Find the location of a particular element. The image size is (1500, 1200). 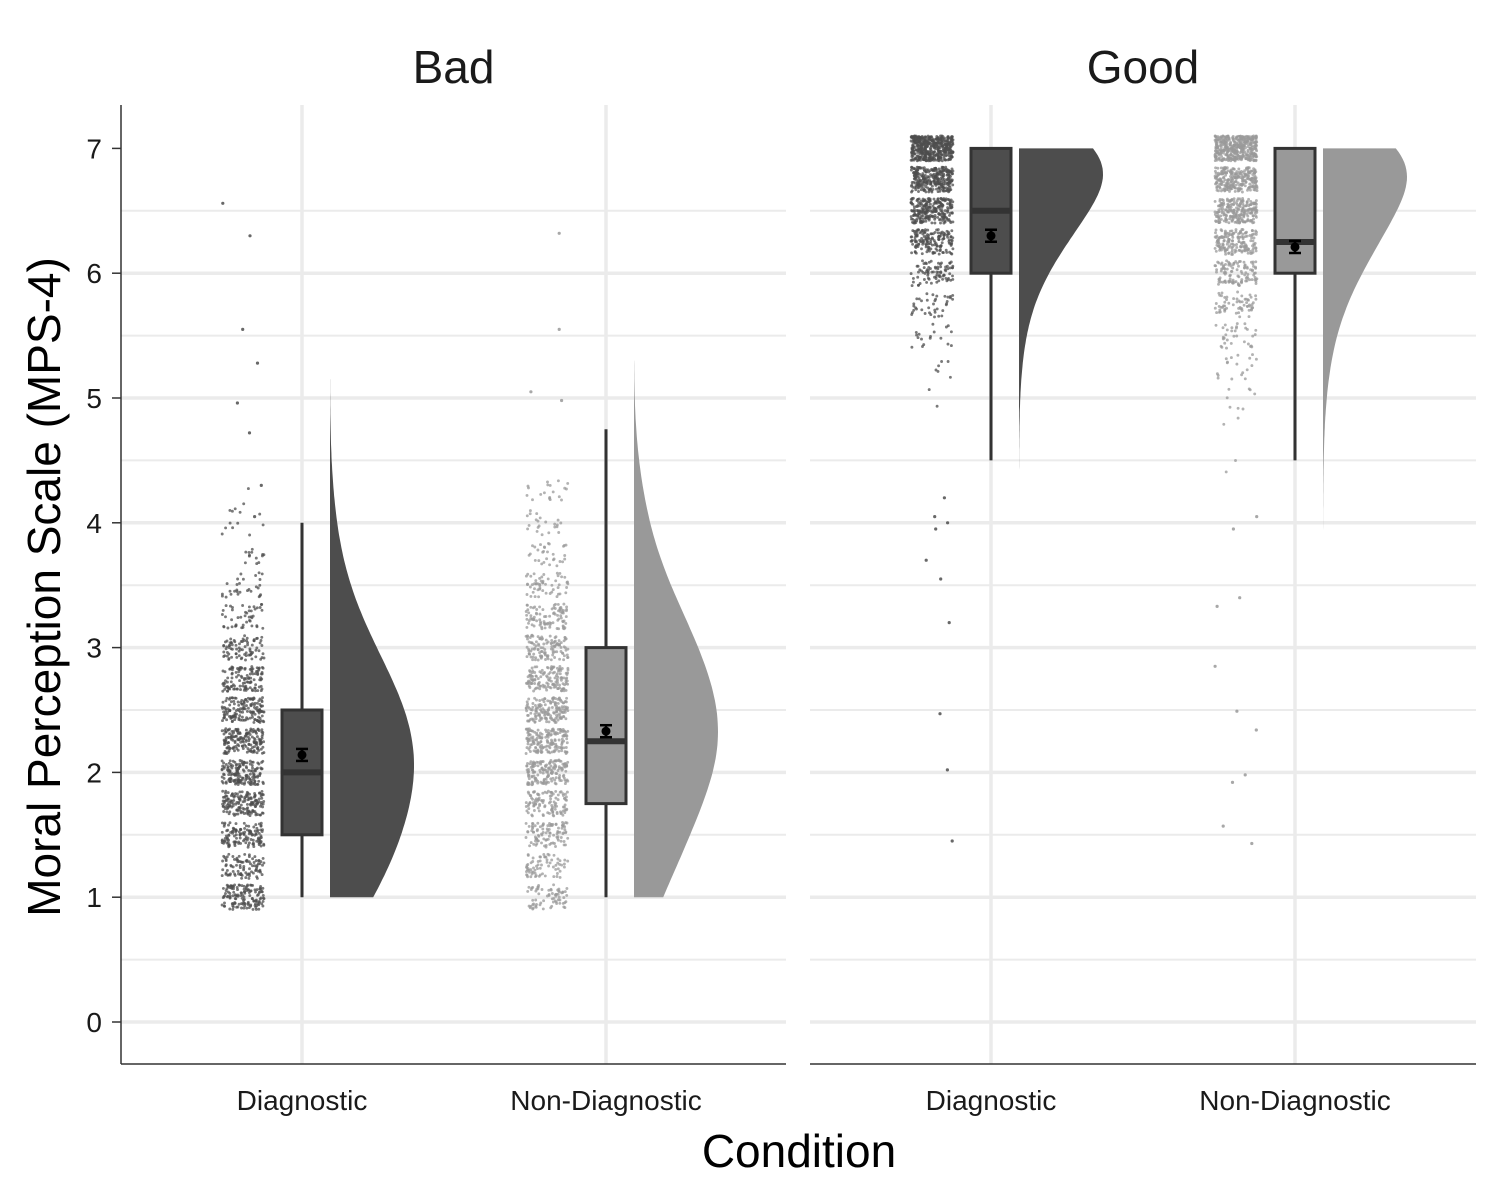

facet-title: Good is located at coordinates (1143, 67).